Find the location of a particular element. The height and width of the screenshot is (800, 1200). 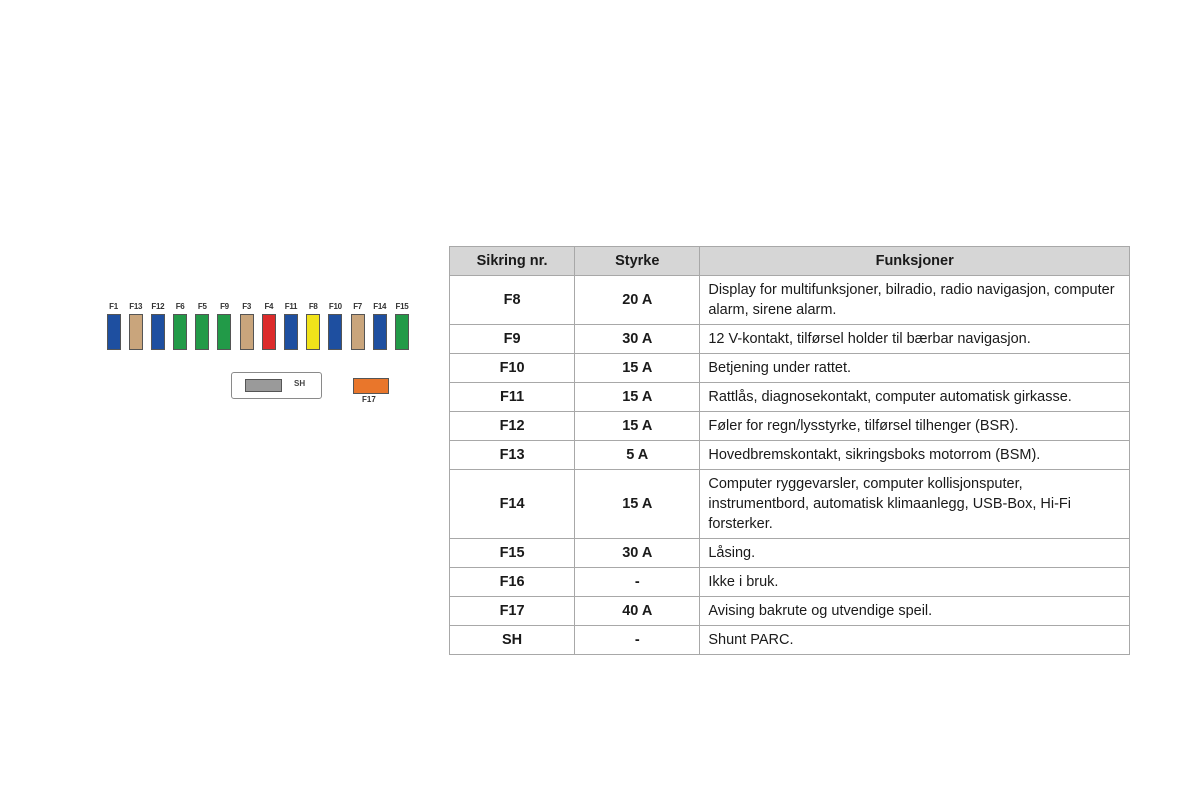

shunt-holder: SH is located at coordinates (276, 385).